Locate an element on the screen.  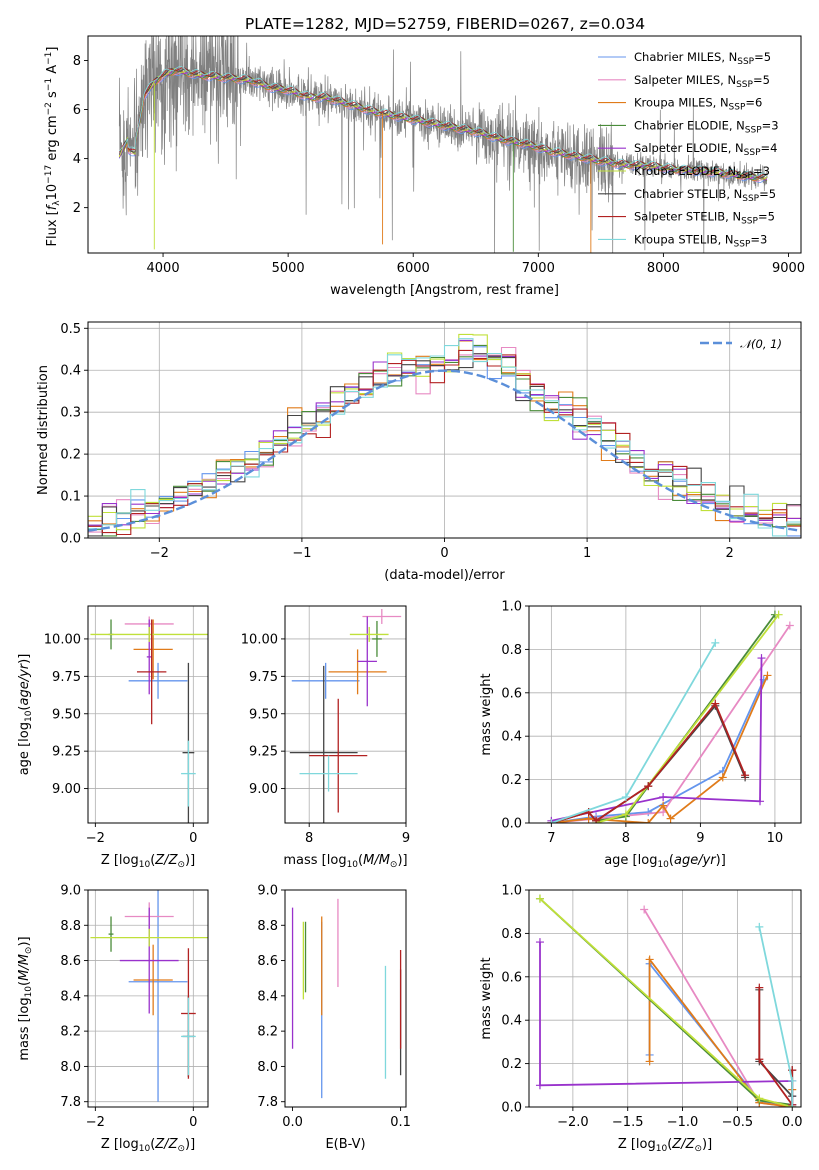
x-tick-label: 4000 is located at coordinates (163, 268).